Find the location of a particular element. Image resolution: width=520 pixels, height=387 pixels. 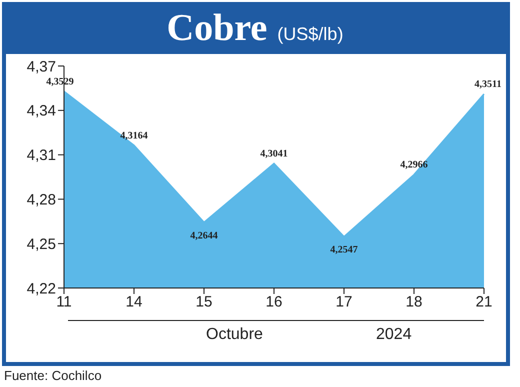

x-tick-label: 14 is located at coordinates (134, 302).